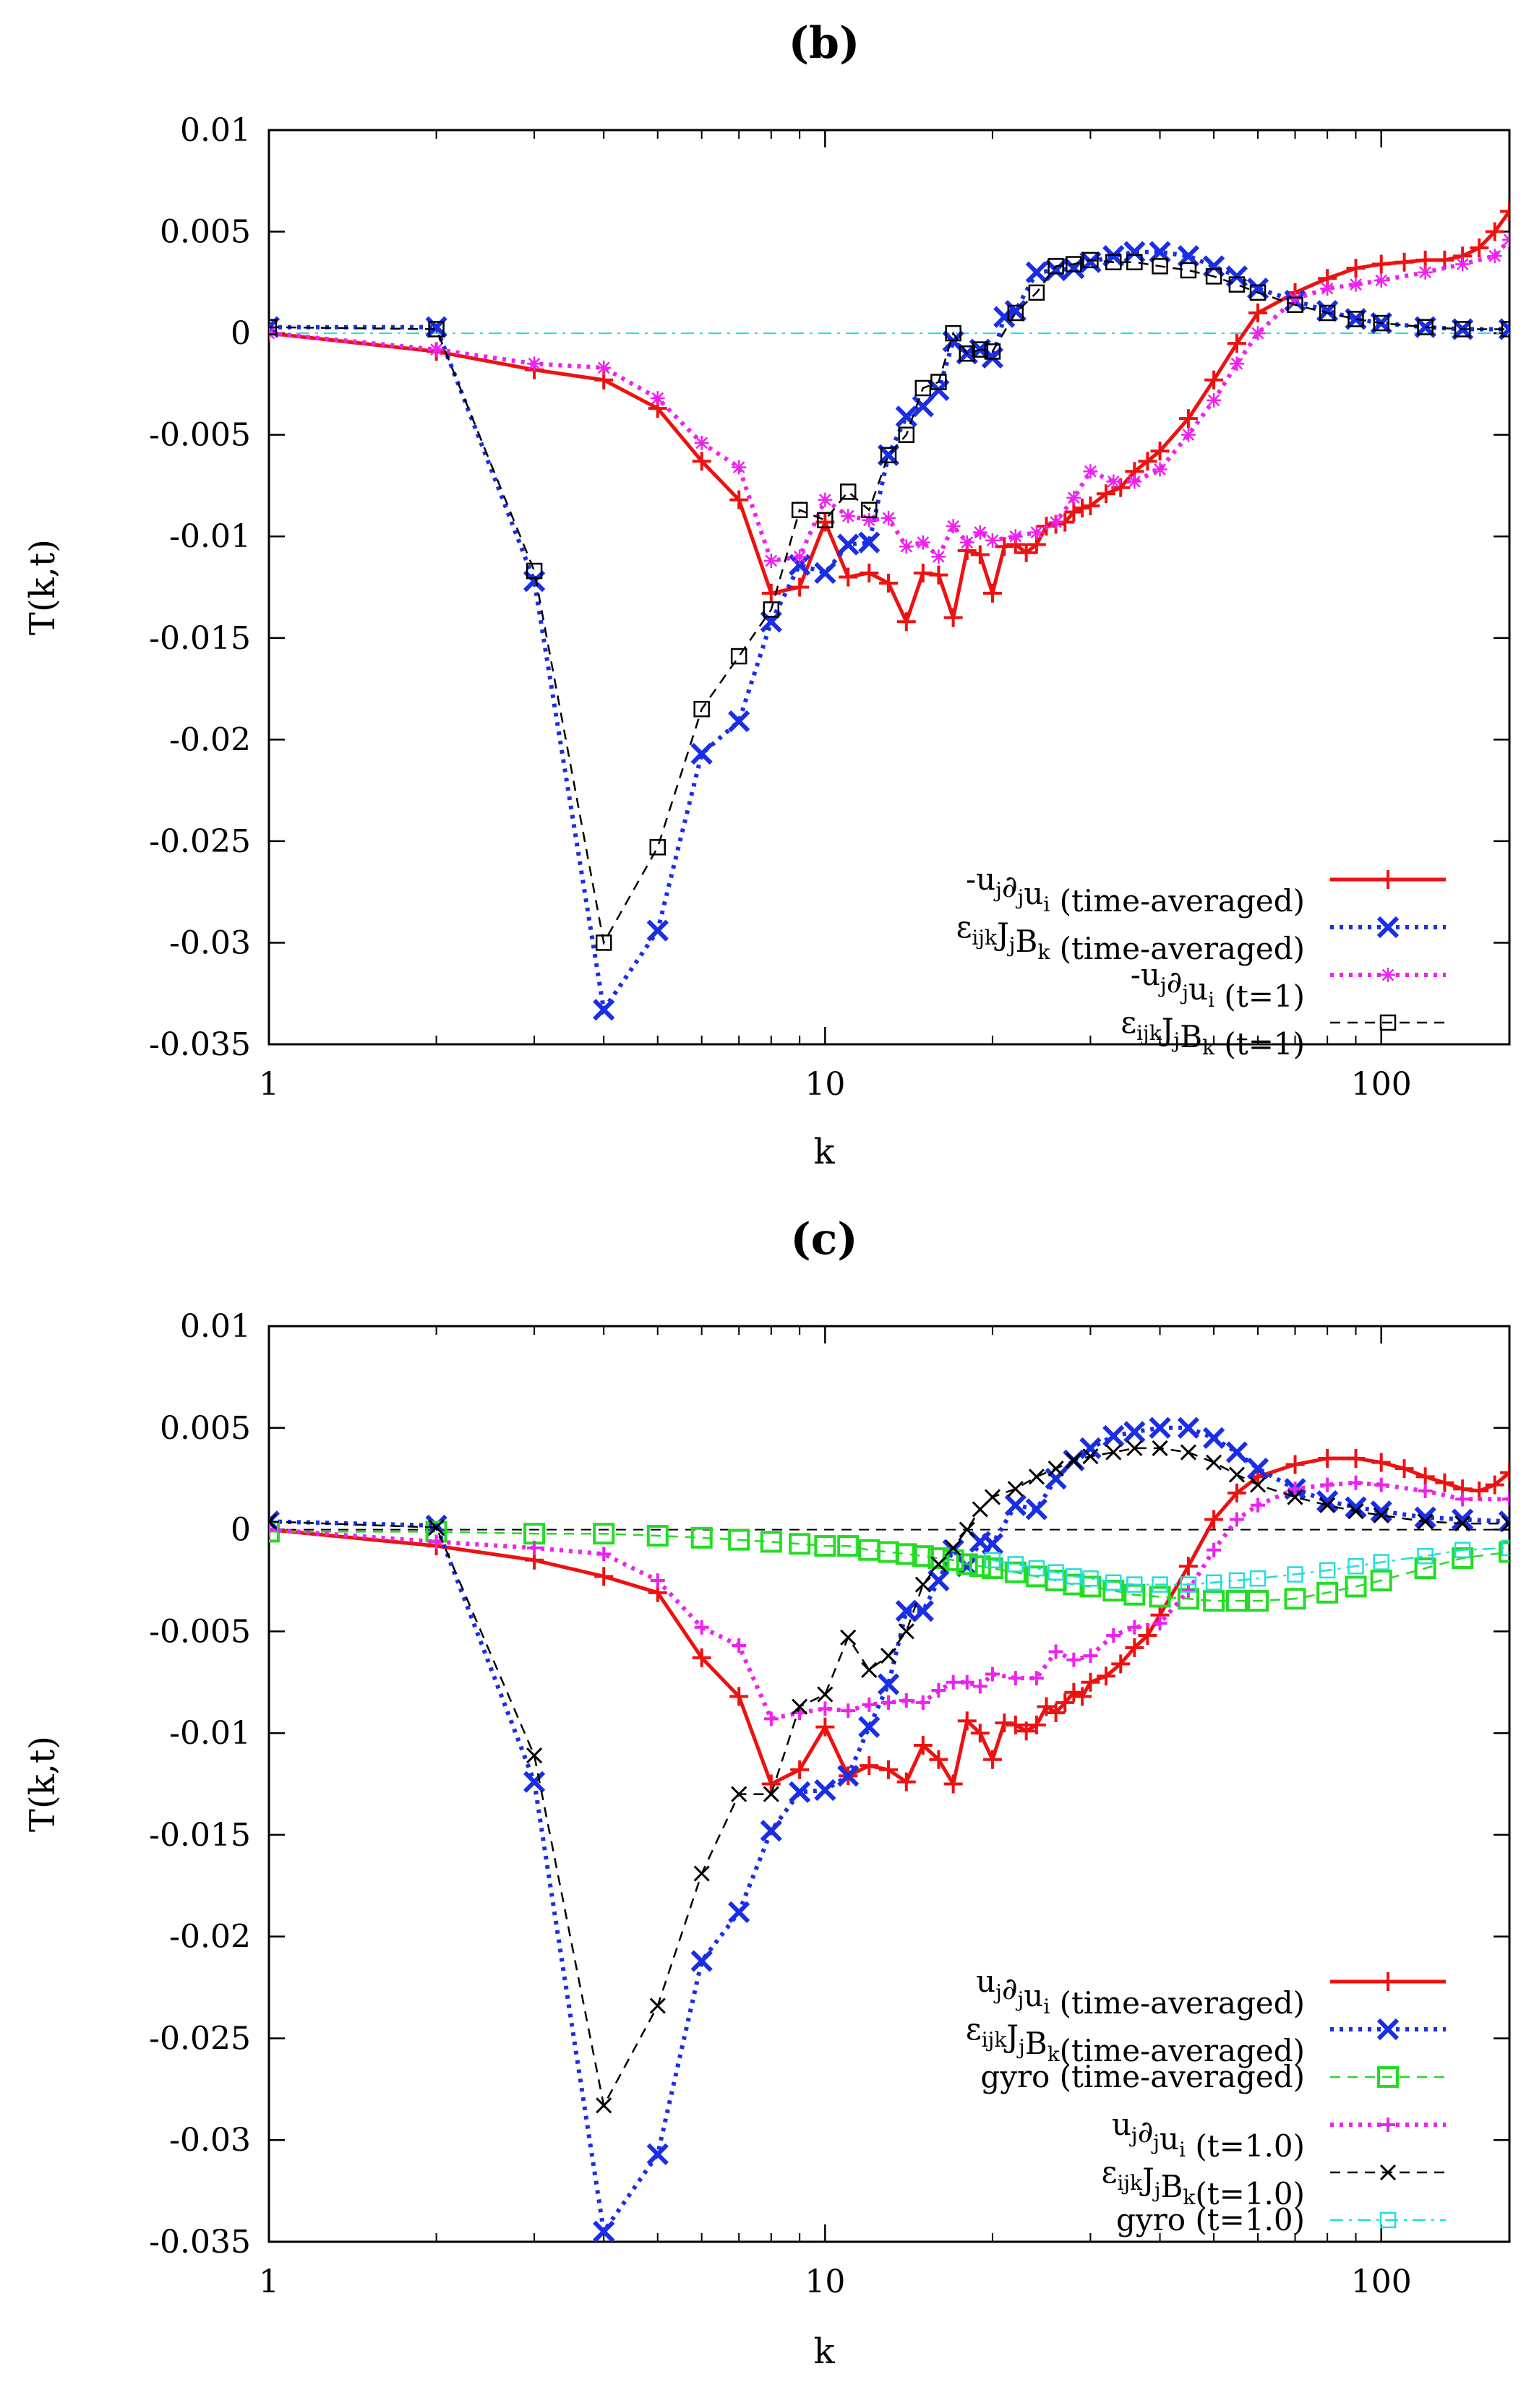  Describe the element at coordinates (1135, 2039) in the screenshot. I see `legend-label: εijkJjBk(time-averaged)` at that location.